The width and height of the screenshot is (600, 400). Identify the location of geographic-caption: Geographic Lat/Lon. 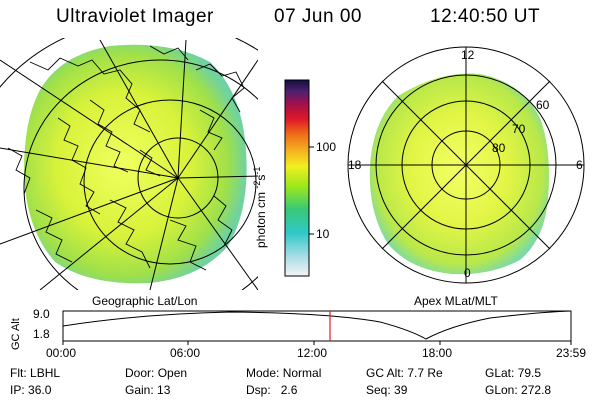
(145, 301).